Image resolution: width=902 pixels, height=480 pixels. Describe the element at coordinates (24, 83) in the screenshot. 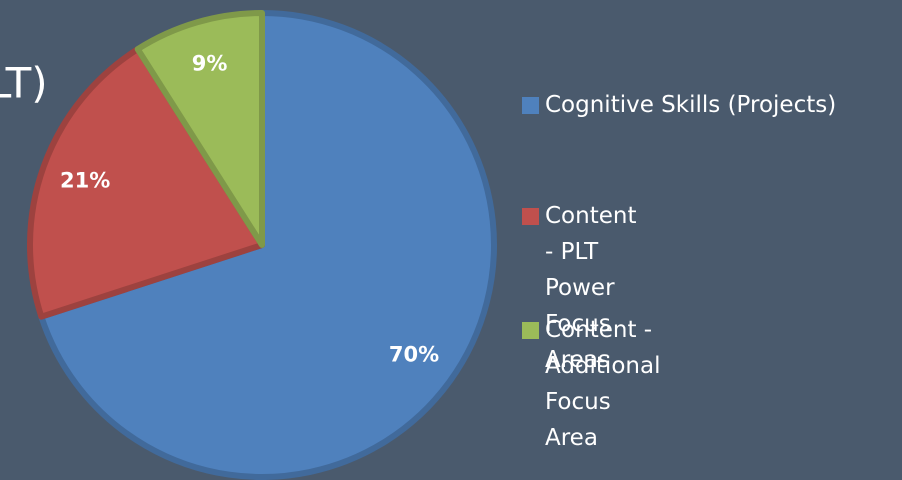

I see `chart-title: LT)` at that location.